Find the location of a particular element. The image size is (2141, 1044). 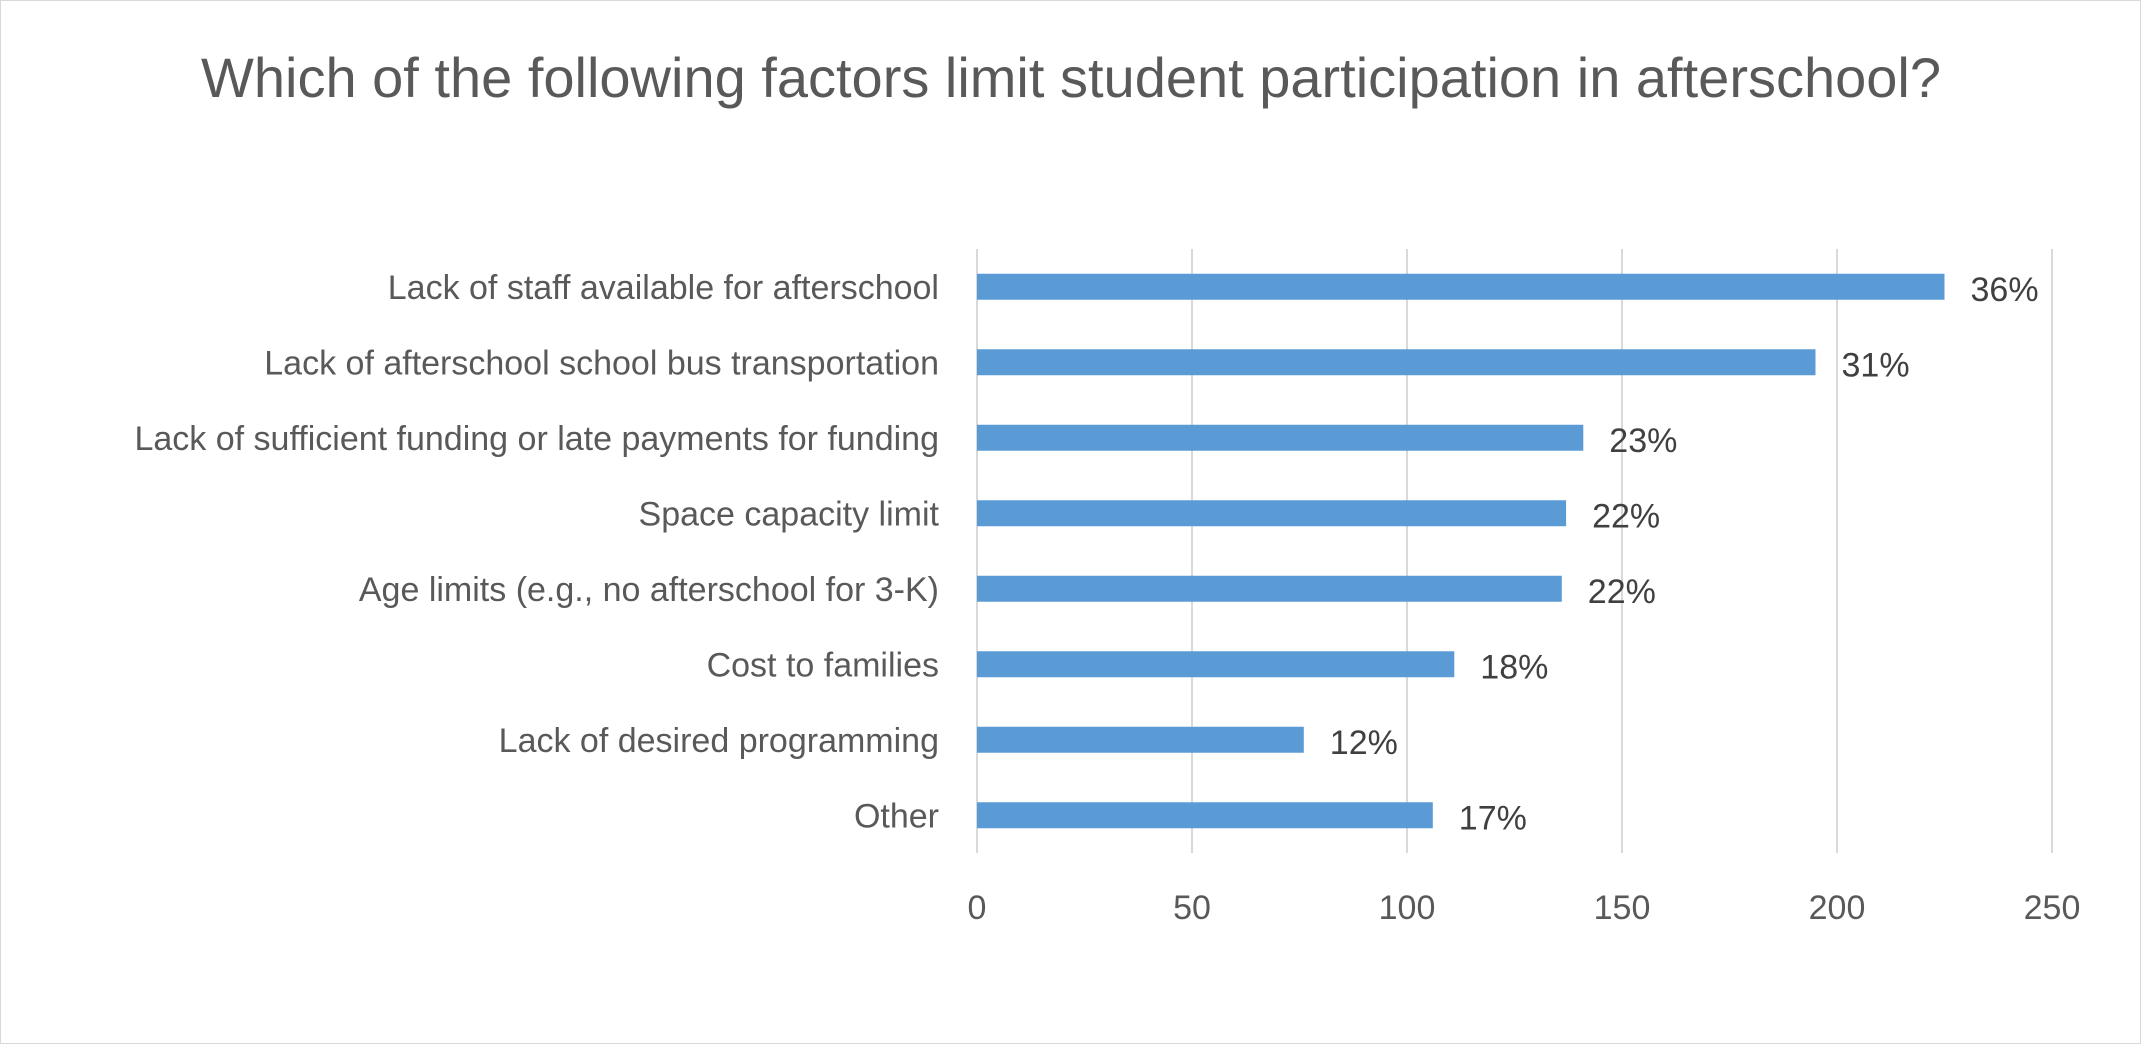

x-tick-label: 50 is located at coordinates (1192, 908).